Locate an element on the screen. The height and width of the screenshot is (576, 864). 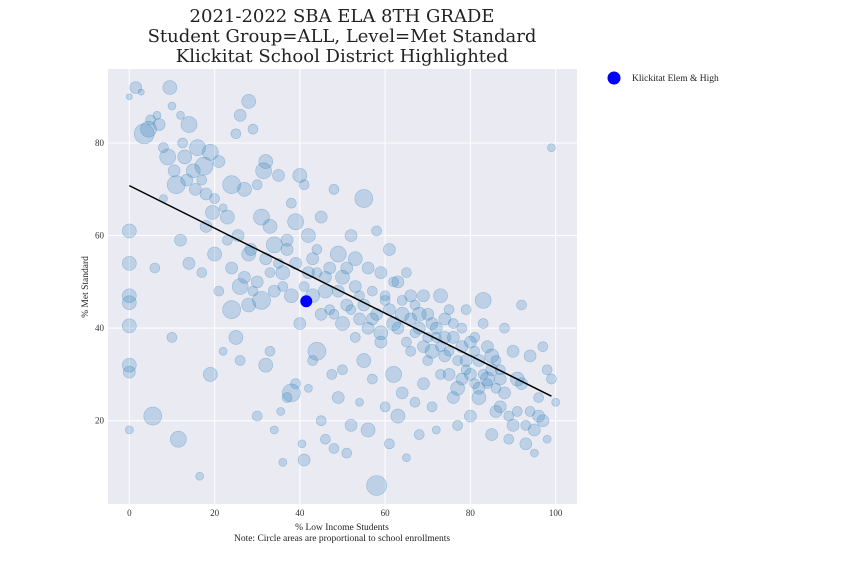
legend-label: Klickitat Elem & High is located at coordinates (675, 79).